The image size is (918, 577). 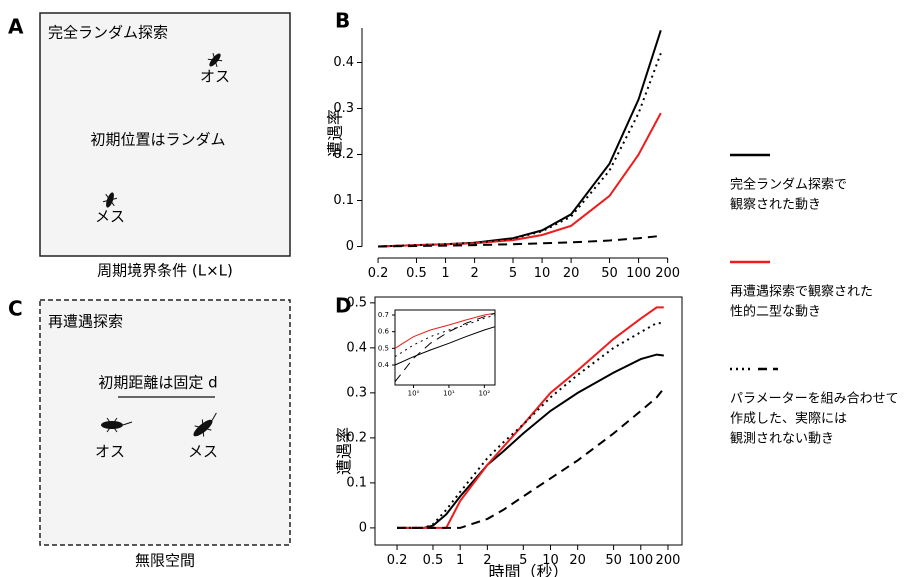 What do you see at coordinates (342, 21) in the screenshot?
I see `panel-label: B` at bounding box center [342, 21].